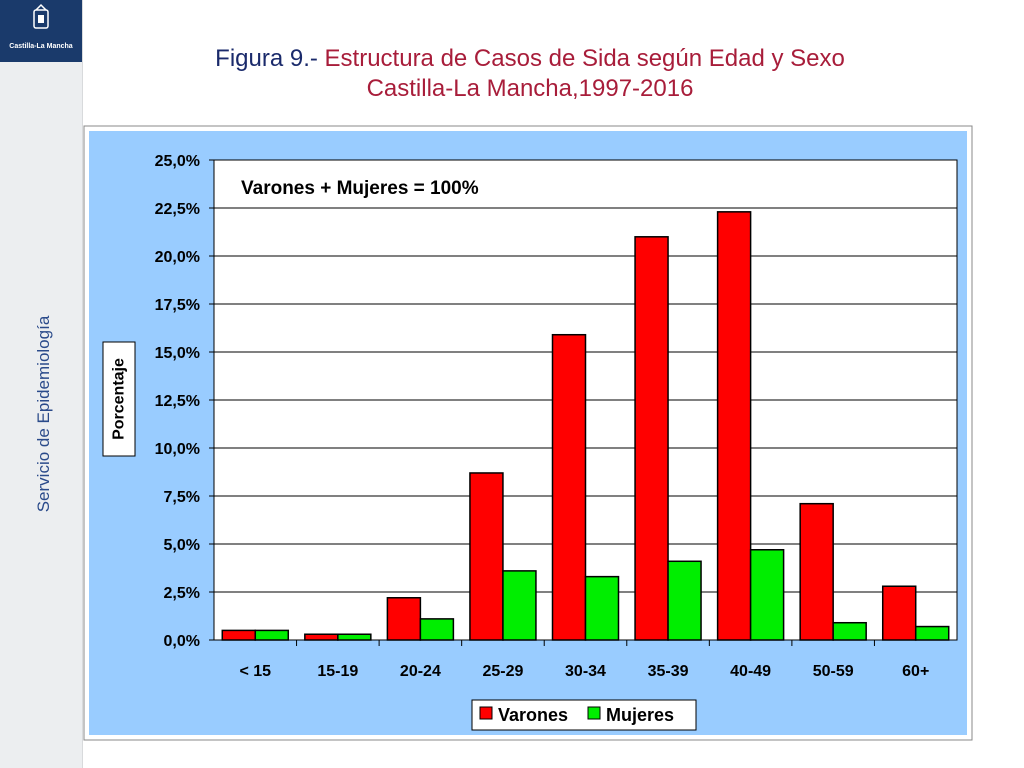 Image resolution: width=1024 pixels, height=768 pixels. Describe the element at coordinates (420, 671) in the screenshot. I see `x-tick-label: 20-24` at that location.